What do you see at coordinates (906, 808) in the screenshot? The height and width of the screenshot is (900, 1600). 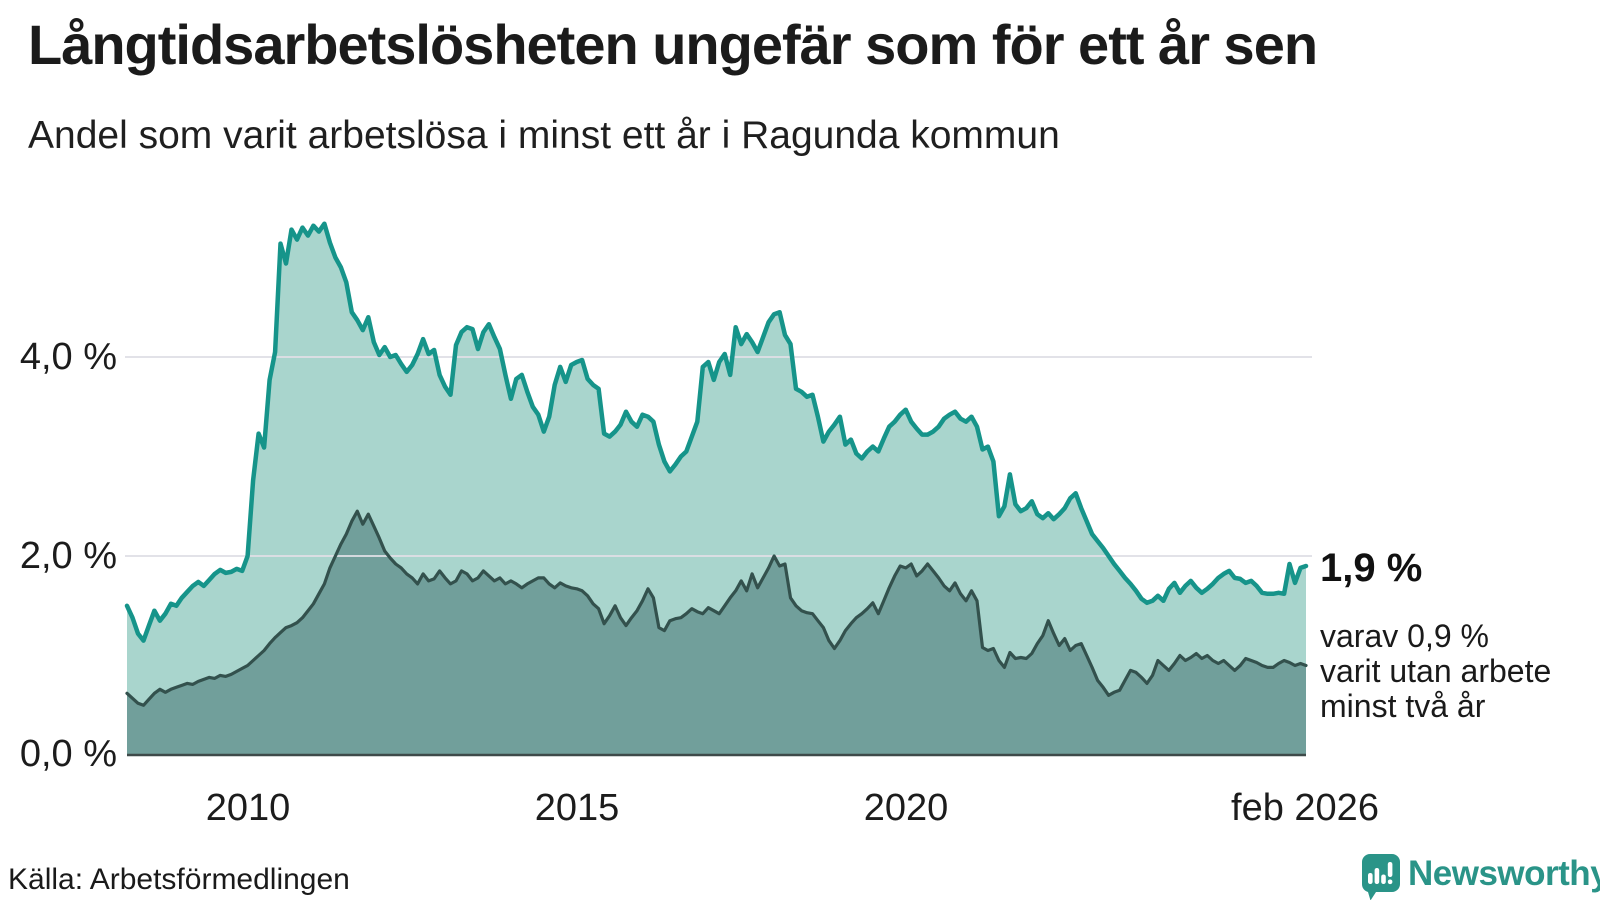 I see `x-tick-2020: 2020` at bounding box center [906, 808].